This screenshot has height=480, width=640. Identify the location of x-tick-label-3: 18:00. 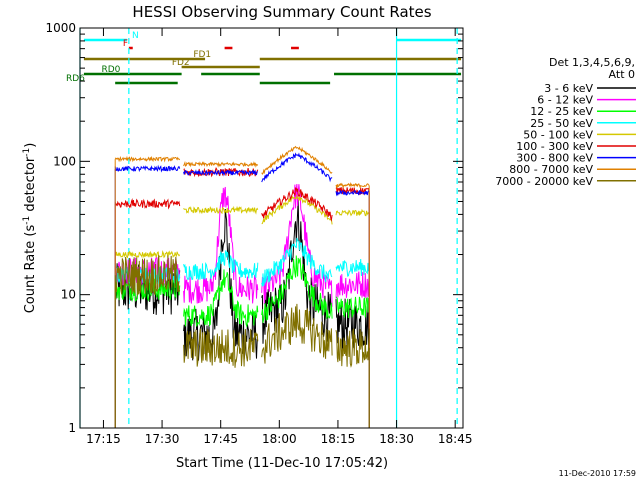
(279, 439).